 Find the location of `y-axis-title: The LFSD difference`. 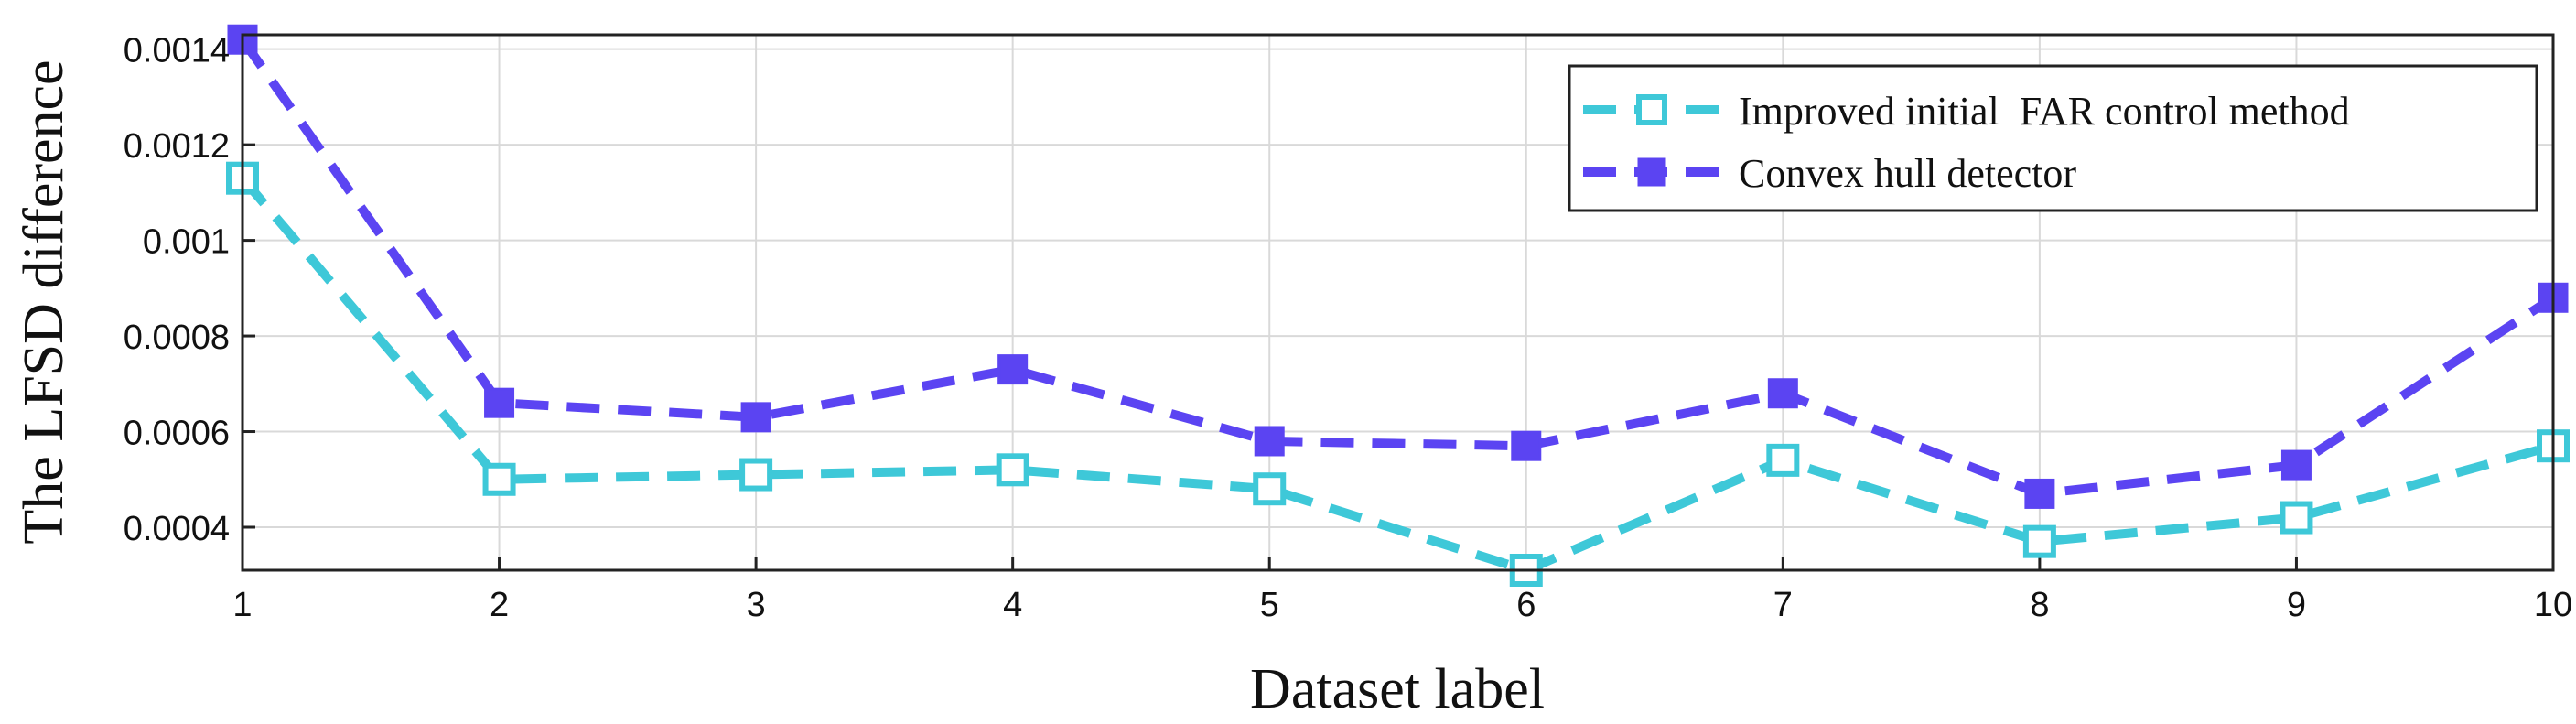

y-axis-title: The LFSD difference is located at coordinates (44, 301).